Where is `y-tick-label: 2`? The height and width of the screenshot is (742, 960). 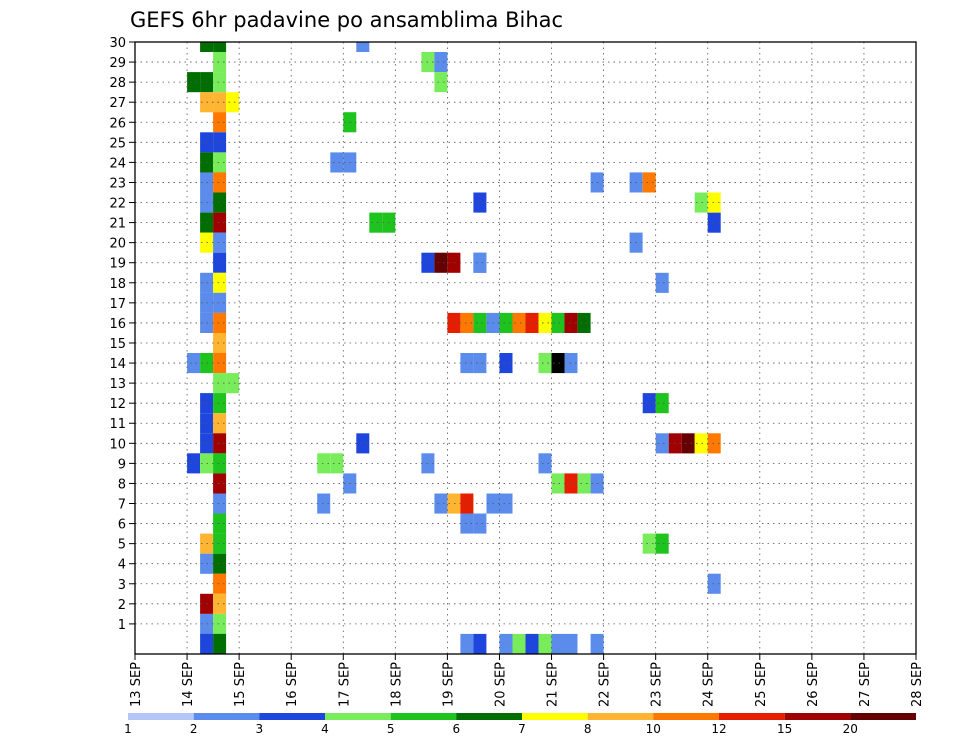 y-tick-label: 2 is located at coordinates (122, 605).